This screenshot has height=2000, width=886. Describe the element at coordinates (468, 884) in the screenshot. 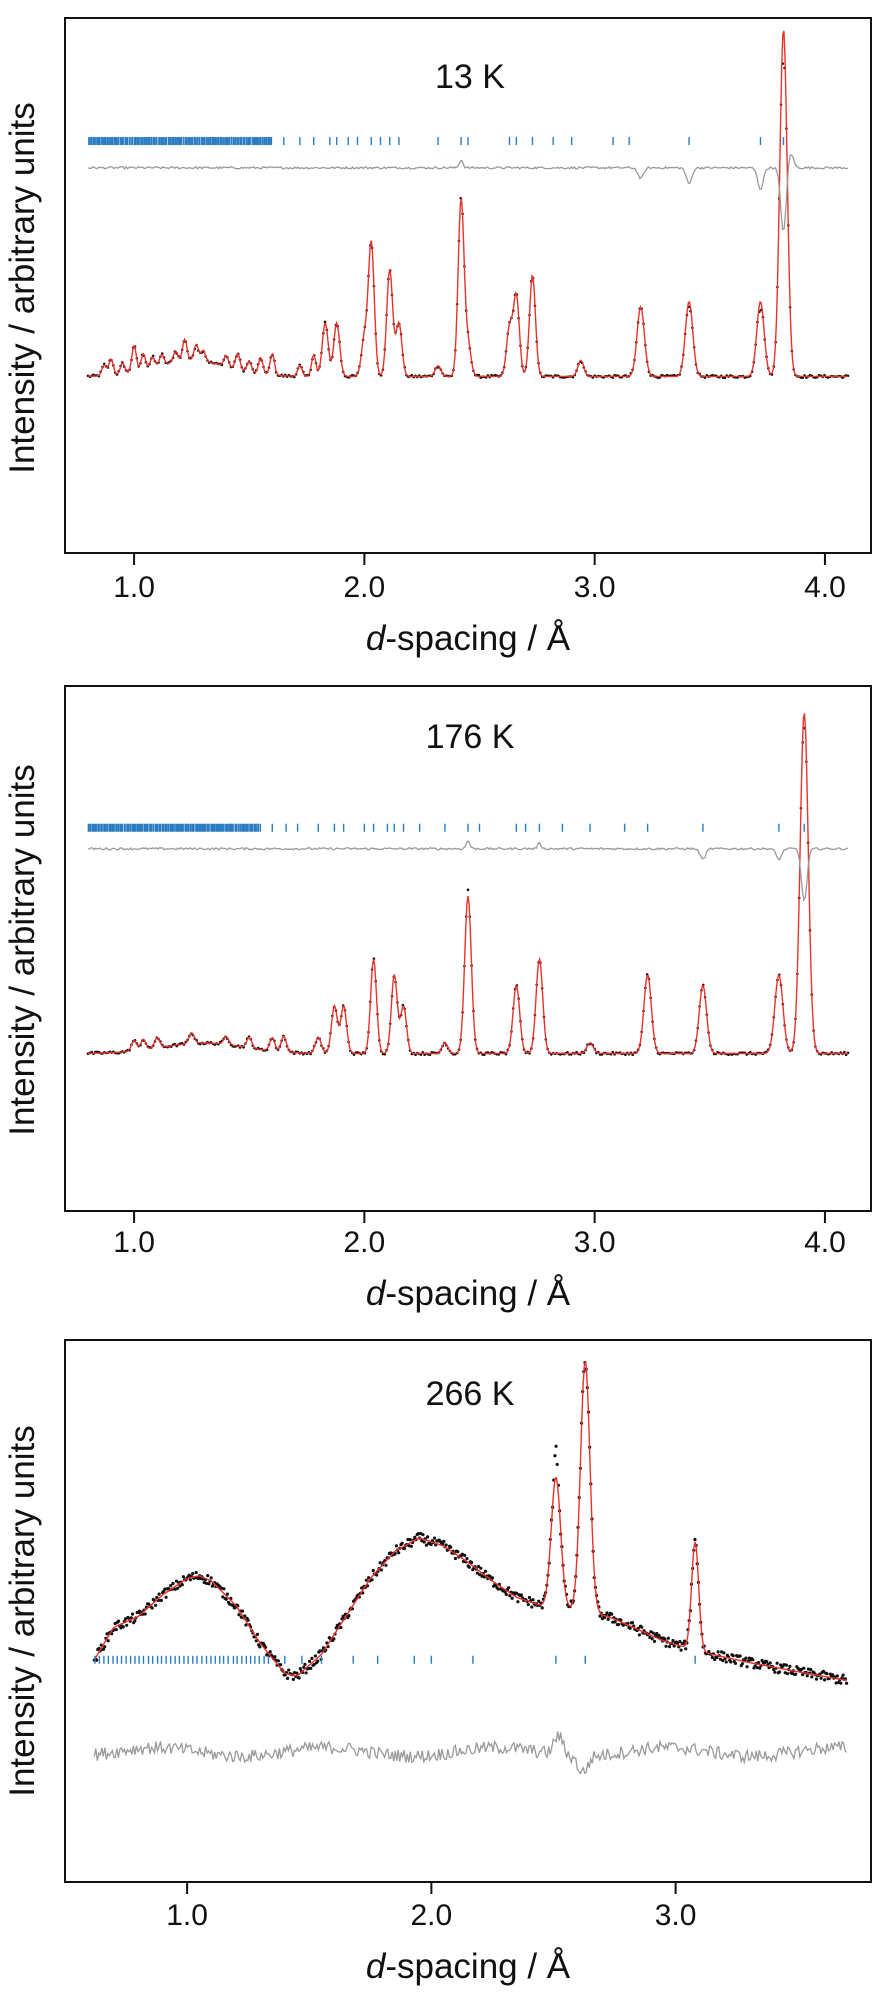

I see `calculated-profile` at that location.